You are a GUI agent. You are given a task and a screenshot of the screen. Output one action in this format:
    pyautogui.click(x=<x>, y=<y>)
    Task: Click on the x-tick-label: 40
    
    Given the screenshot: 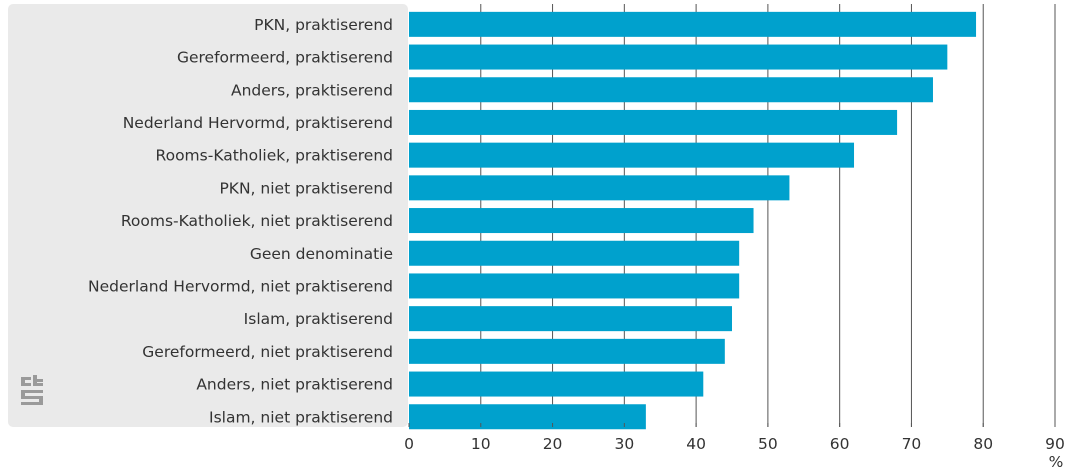 What is the action you would take?
    pyautogui.click(x=696, y=444)
    